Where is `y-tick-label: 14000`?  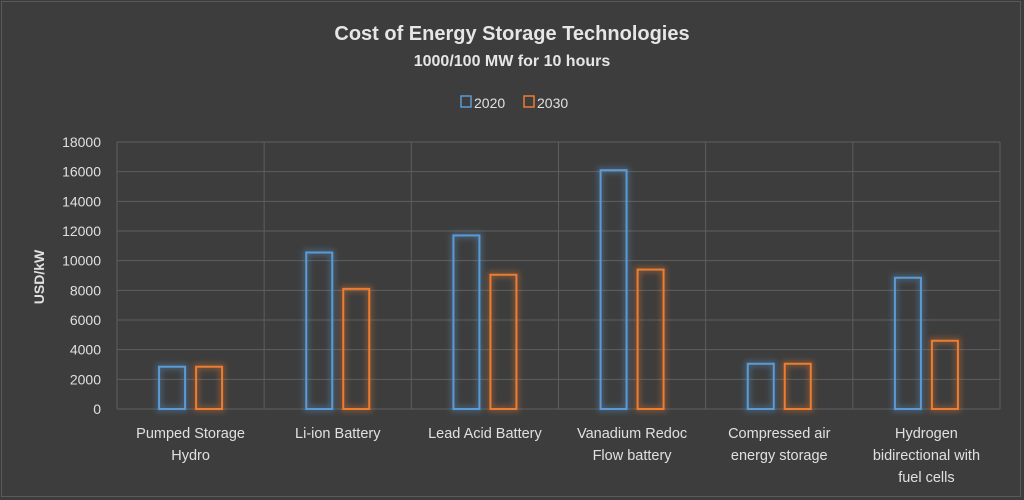
y-tick-label: 14000 is located at coordinates (81, 201).